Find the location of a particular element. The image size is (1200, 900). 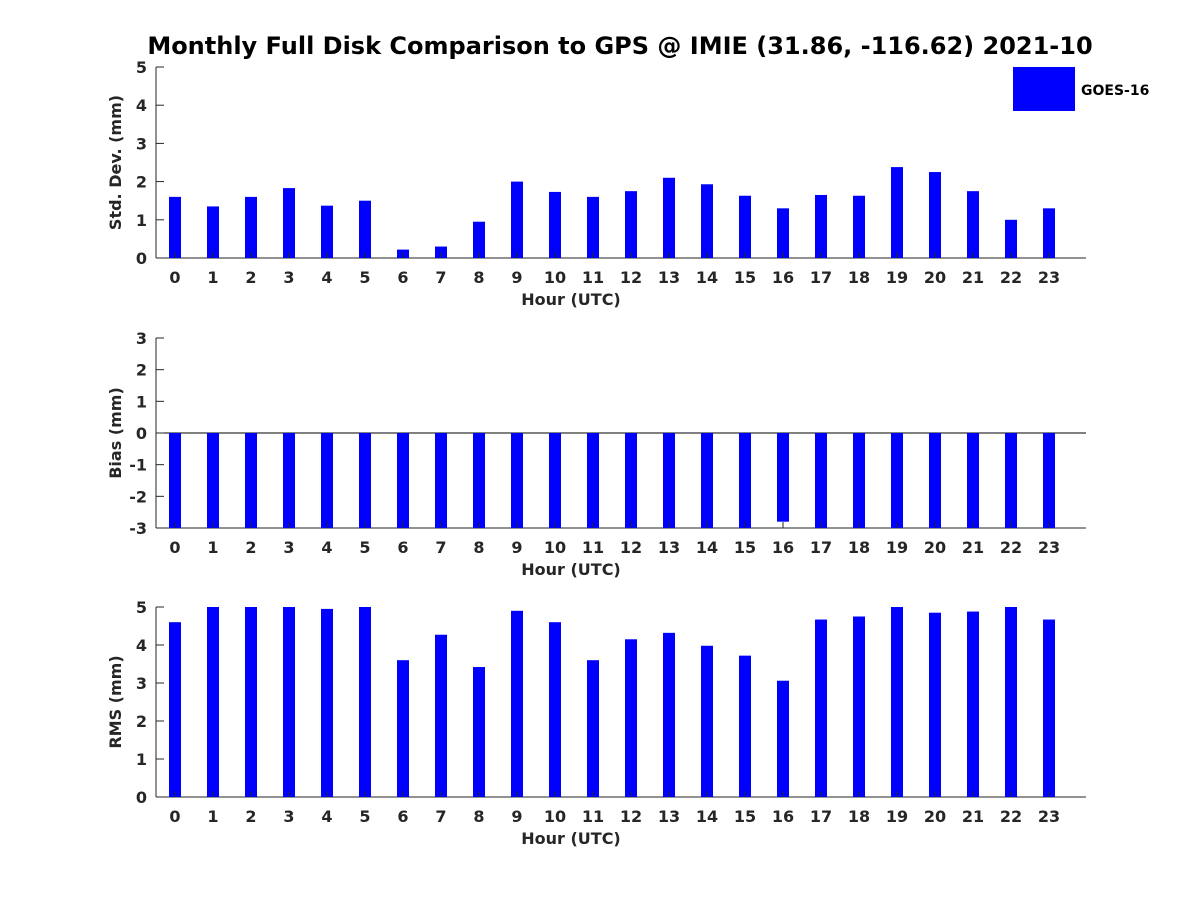

bias-x-tick-label: 17 is located at coordinates (821, 547).